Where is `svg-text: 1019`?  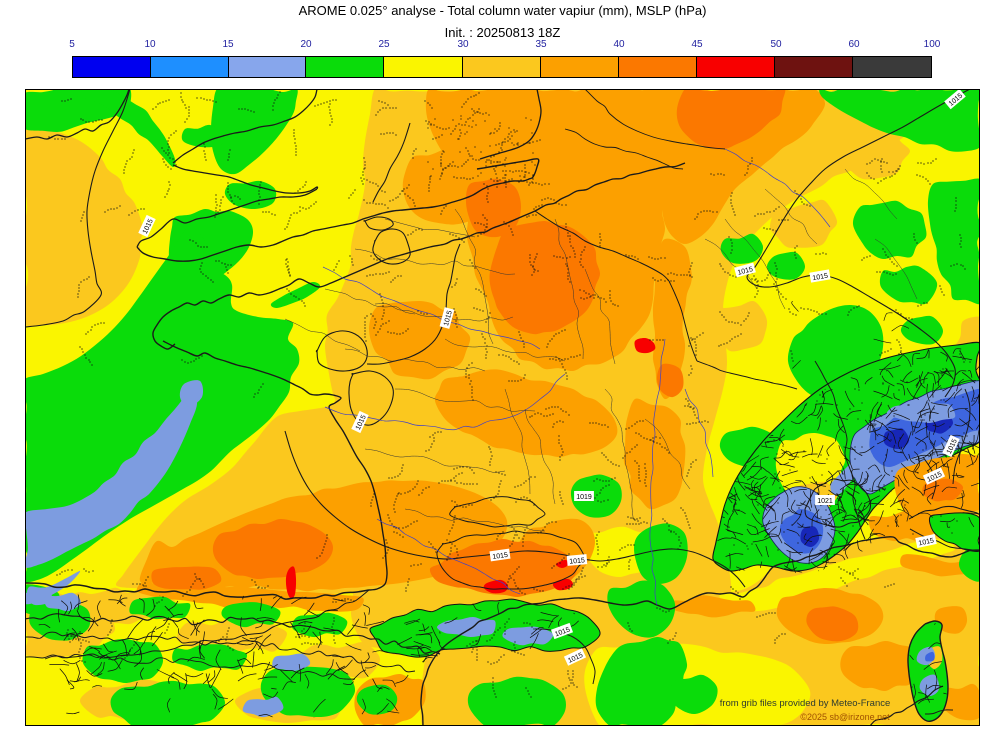
svg-text: 1019 is located at coordinates (584, 497).